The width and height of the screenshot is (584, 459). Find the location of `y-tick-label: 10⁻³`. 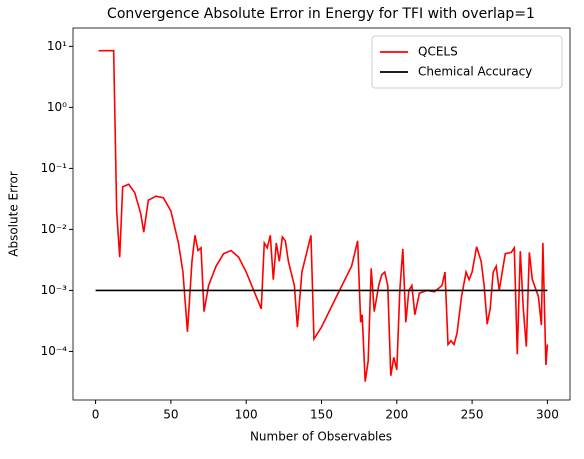

y-tick-label: 10⁻³ is located at coordinates (54, 290).